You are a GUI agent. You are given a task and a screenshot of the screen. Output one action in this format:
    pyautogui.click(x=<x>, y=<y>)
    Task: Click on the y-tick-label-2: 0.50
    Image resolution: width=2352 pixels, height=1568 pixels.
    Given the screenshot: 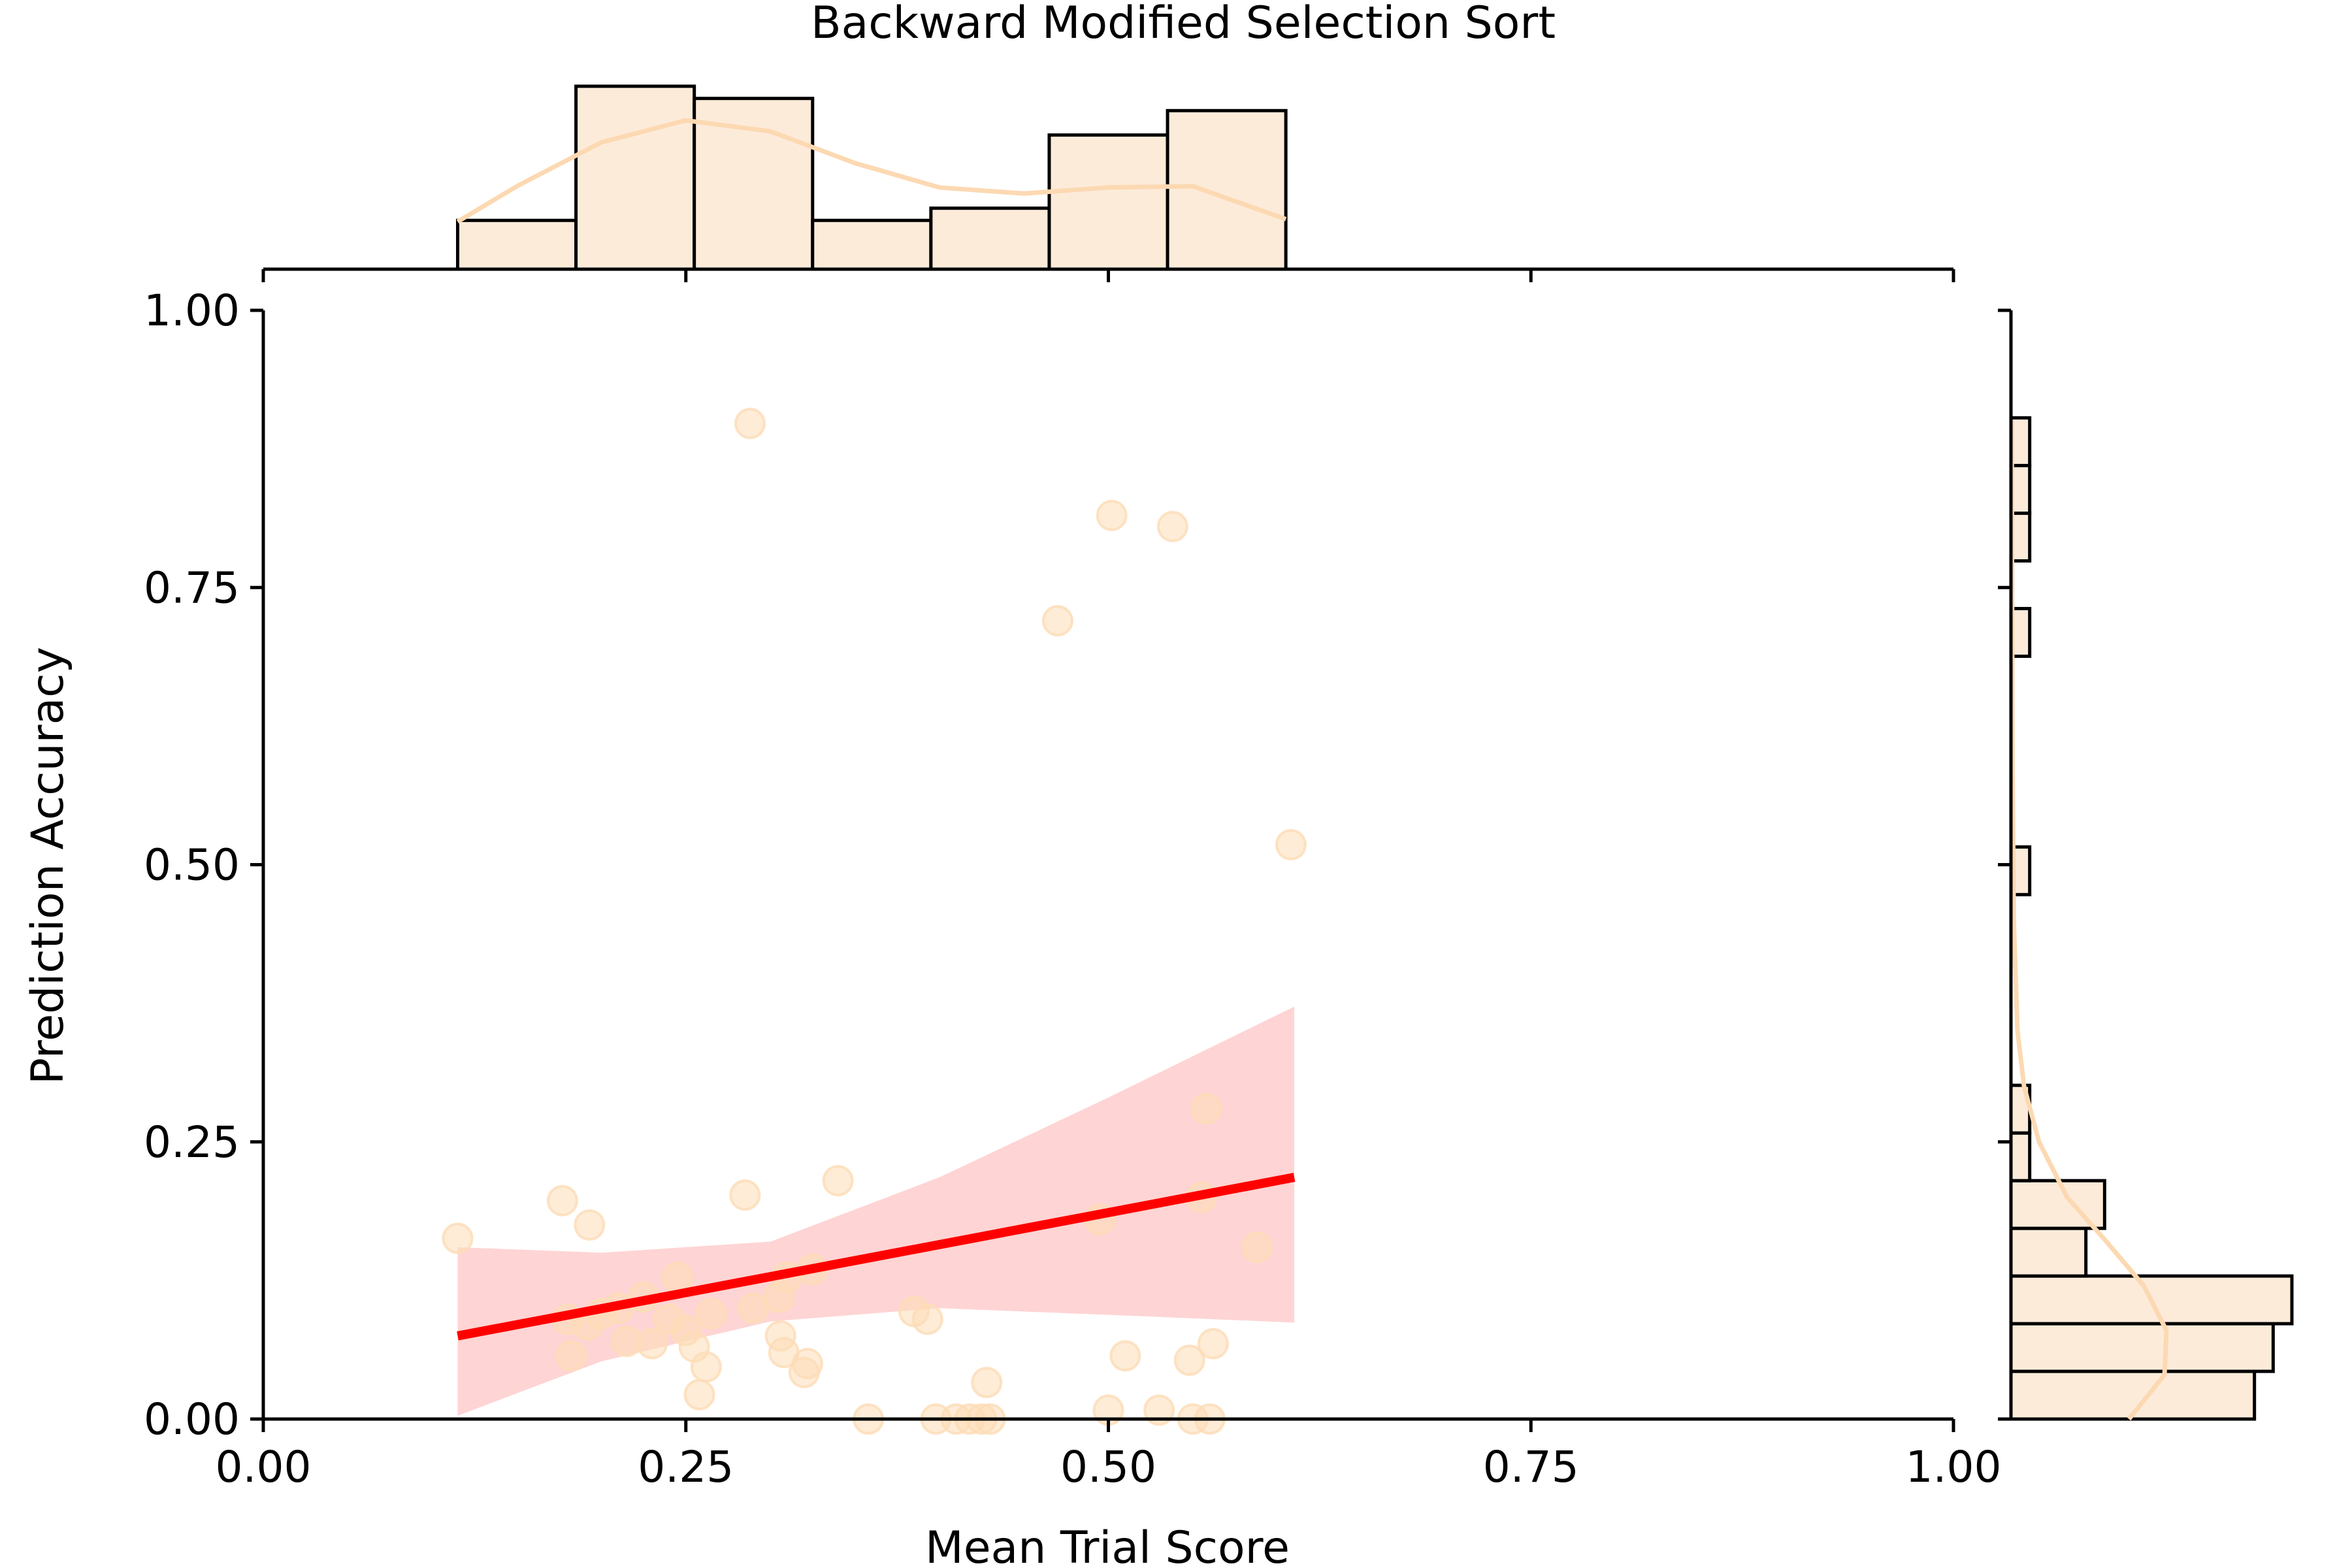 What is the action you would take?
    pyautogui.click(x=192, y=865)
    